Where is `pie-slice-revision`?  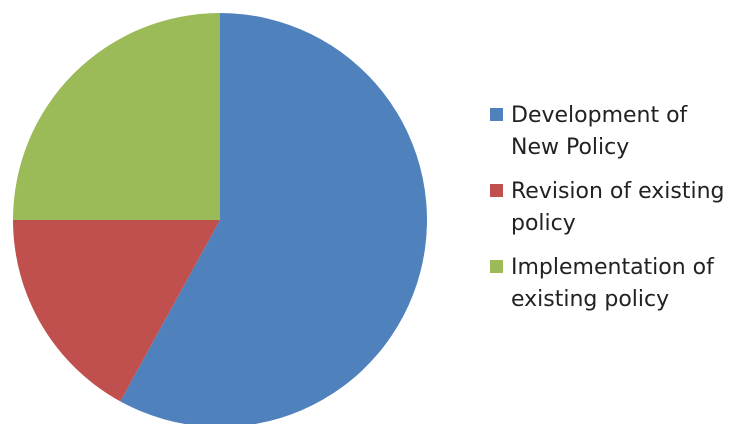
pie-slice-revision is located at coordinates (116, 311).